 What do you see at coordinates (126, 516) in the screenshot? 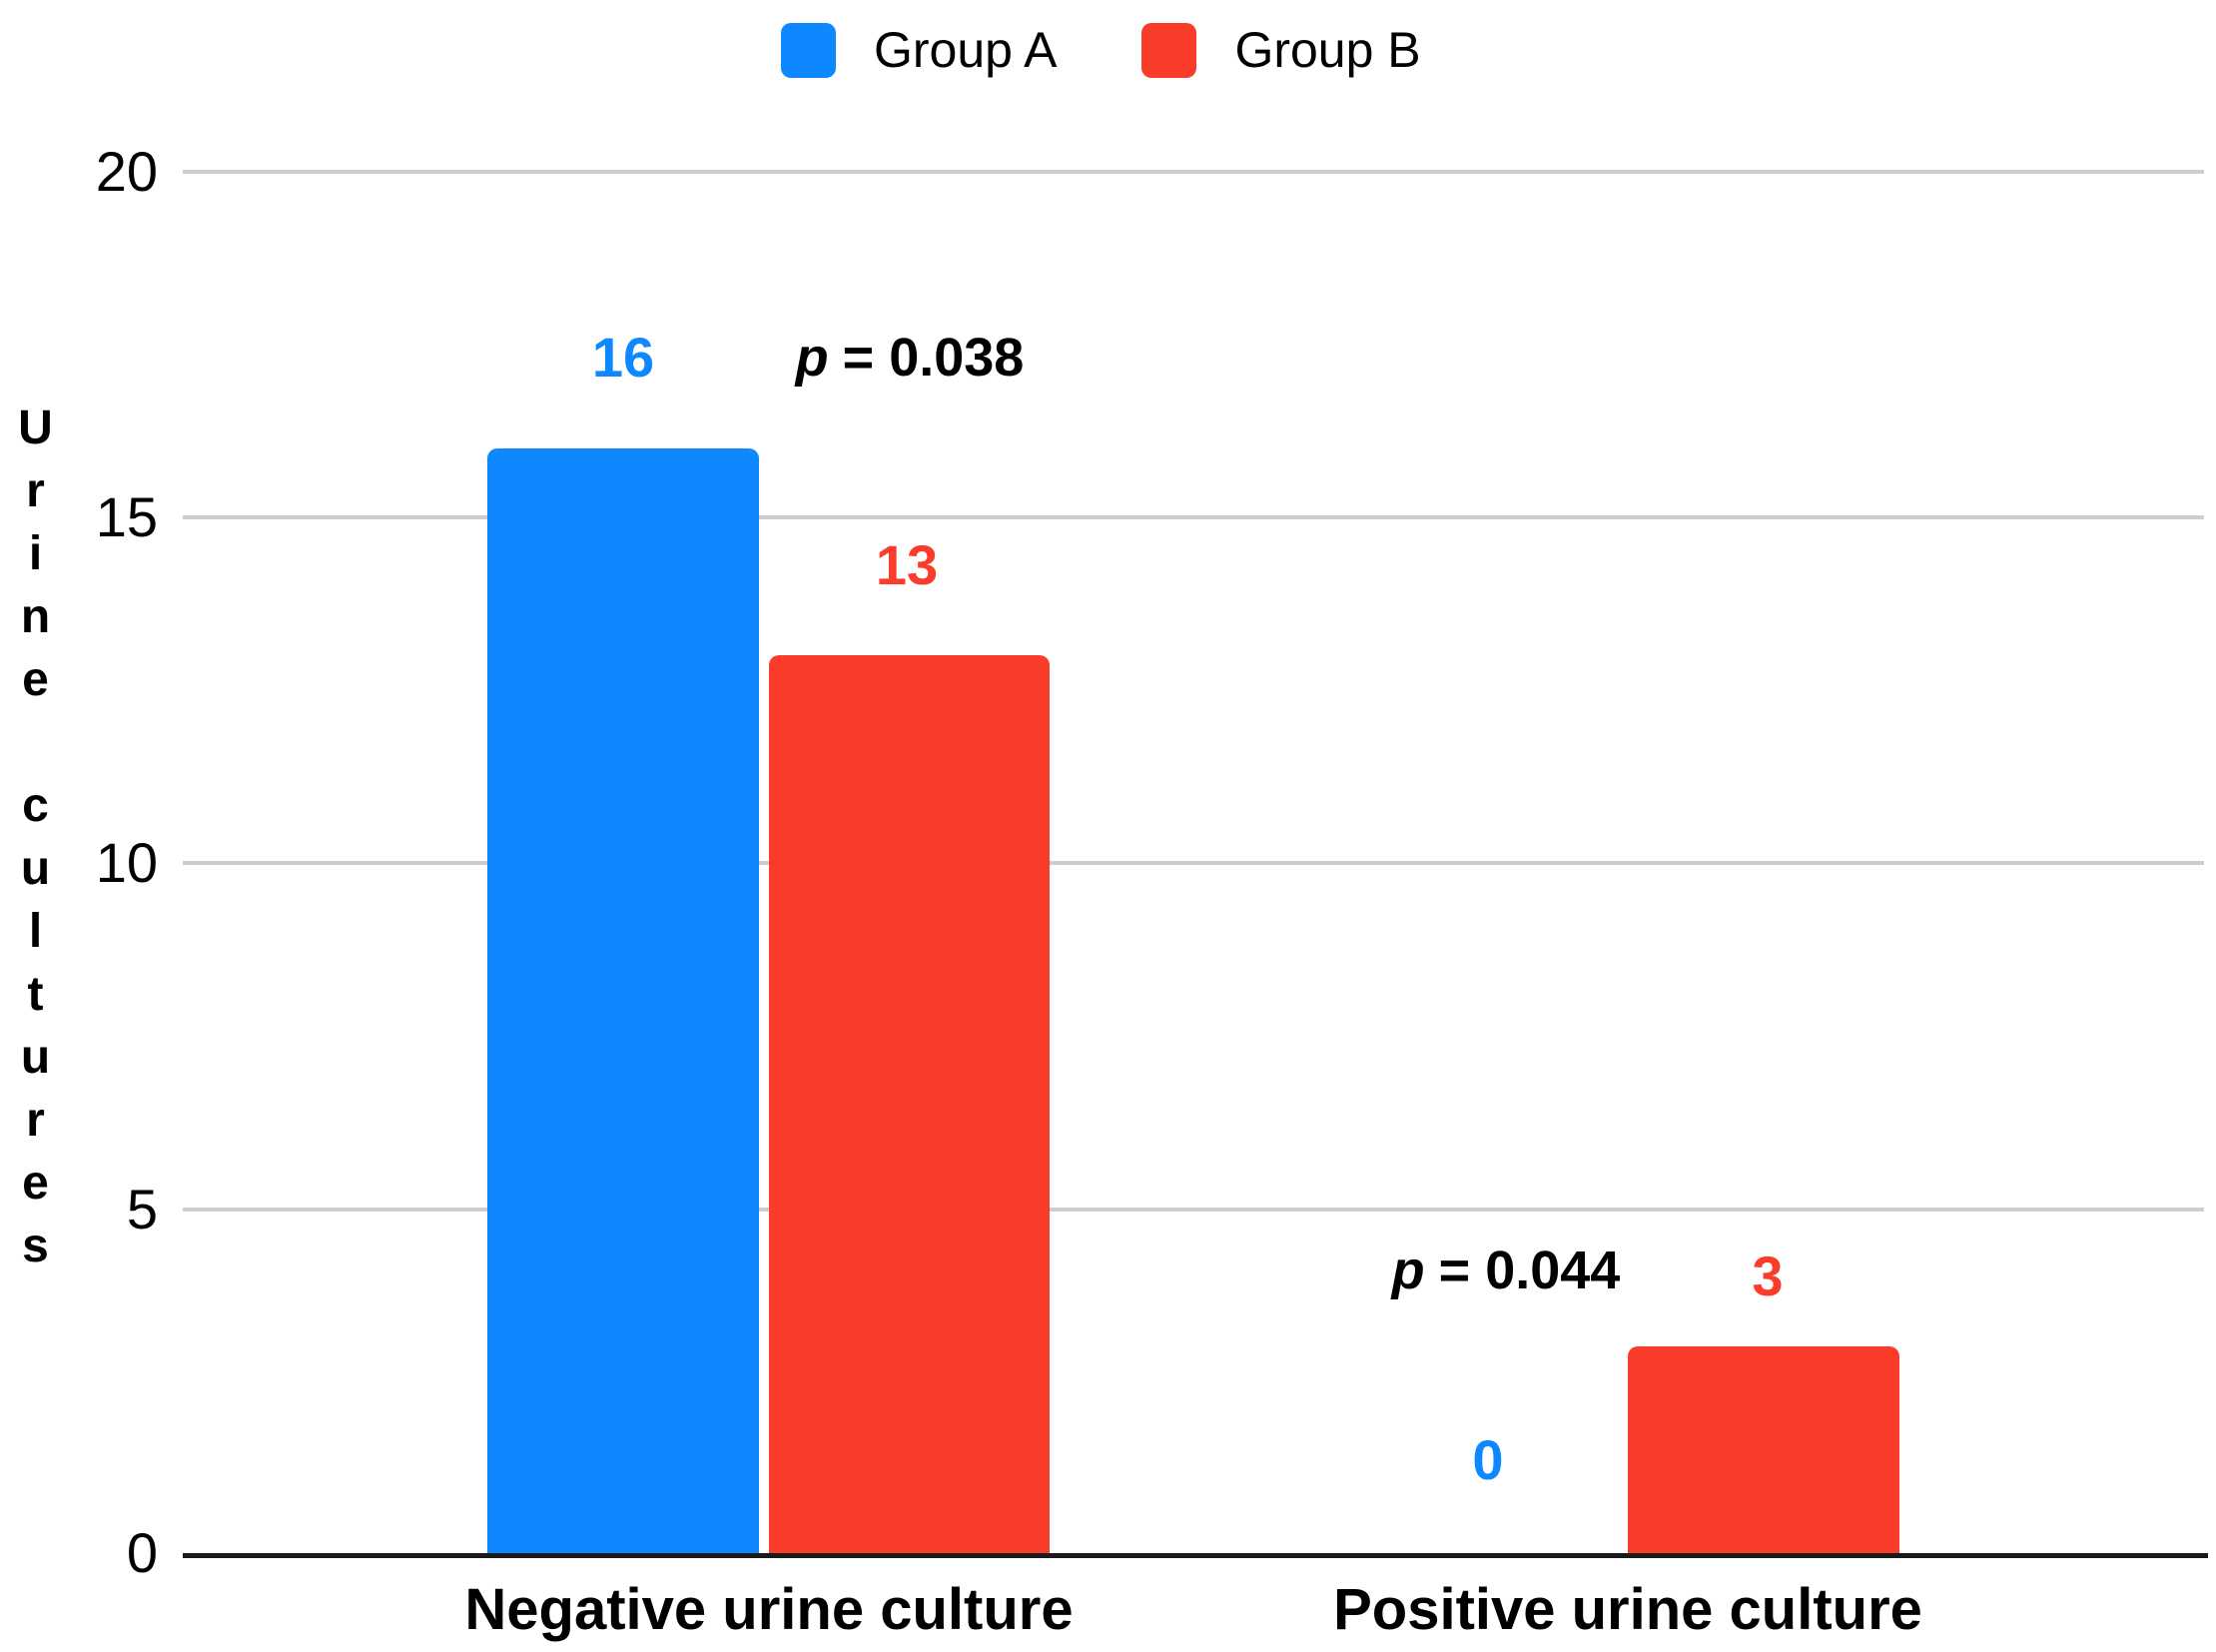
I see `y-tick-15: 15` at bounding box center [126, 516].